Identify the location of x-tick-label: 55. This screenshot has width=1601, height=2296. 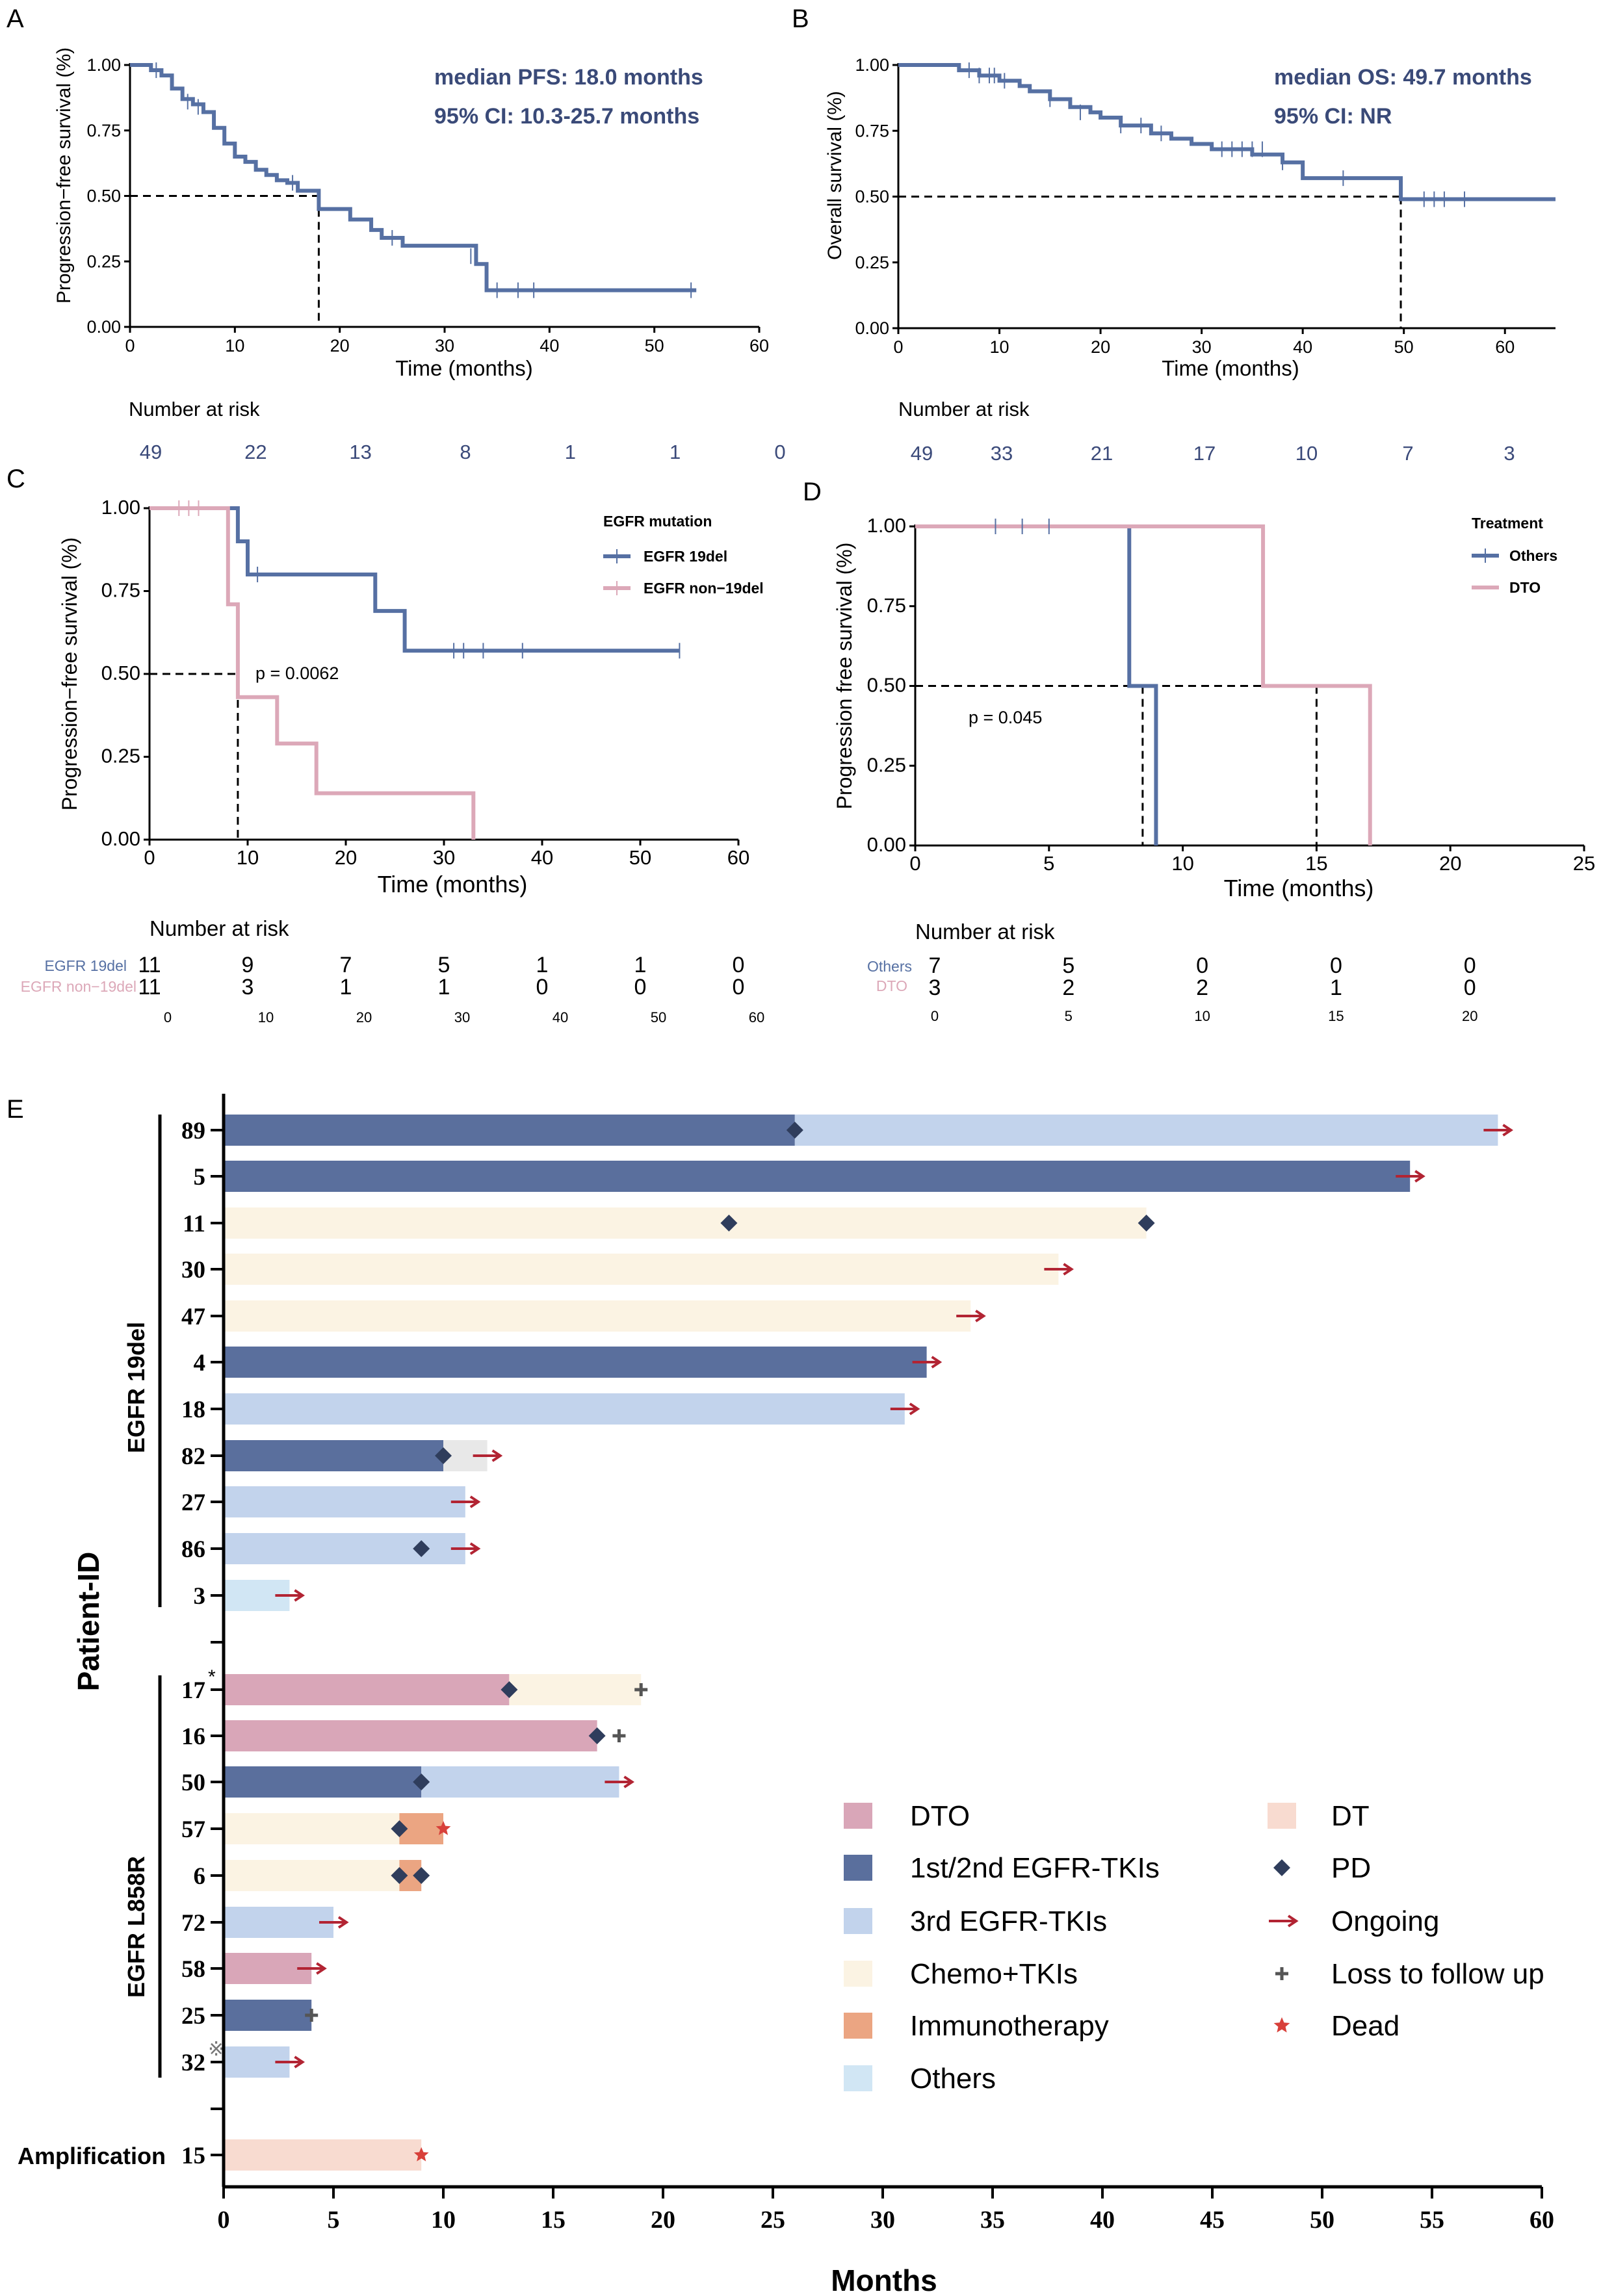
(1432, 2220).